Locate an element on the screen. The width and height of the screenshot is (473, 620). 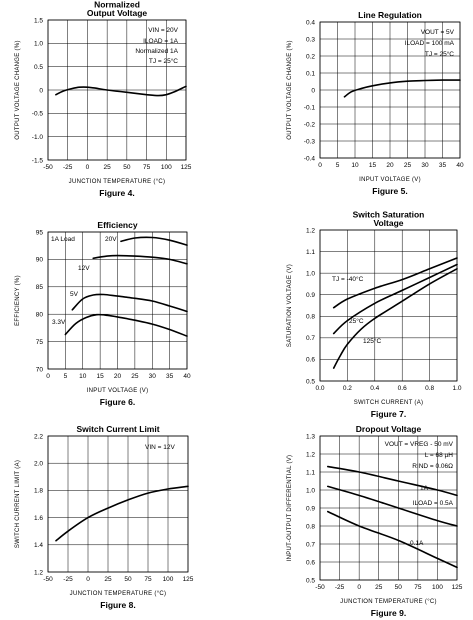
y-tick-label: 1.4 is located at coordinates (38, 545).